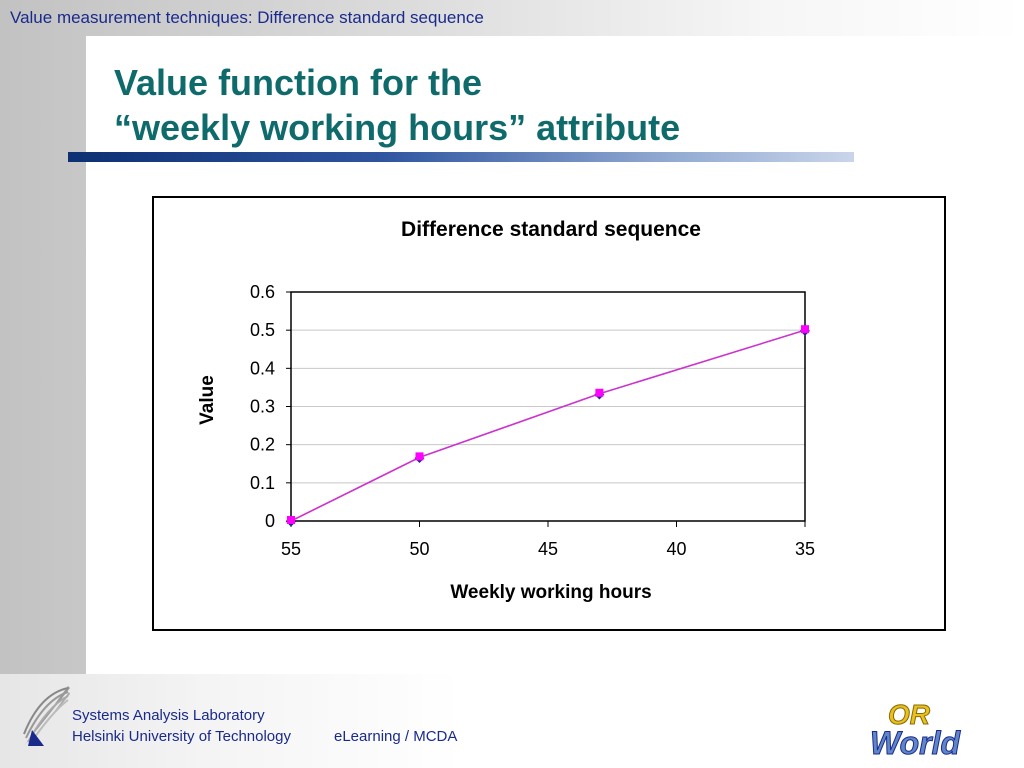 This screenshot has height=768, width=1024. Describe the element at coordinates (548, 406) in the screenshot. I see `chart-gridlines` at that location.